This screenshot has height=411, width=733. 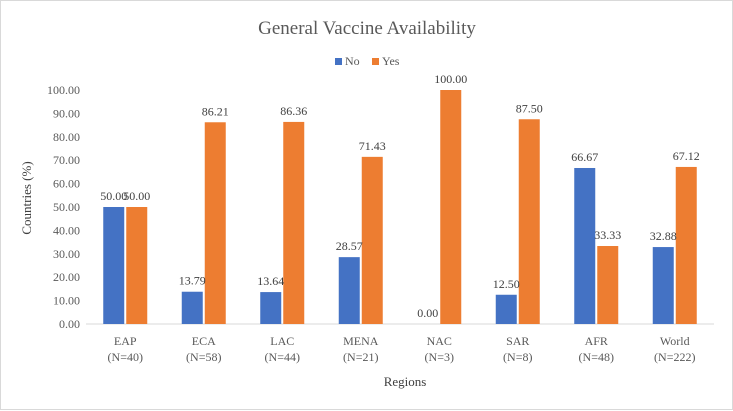 I want to click on x-axis-title: Regions, so click(x=405, y=381).